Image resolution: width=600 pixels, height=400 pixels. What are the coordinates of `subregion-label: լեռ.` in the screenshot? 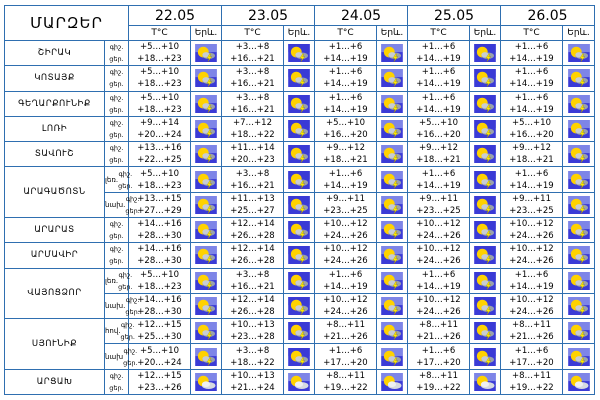 It's located at (112, 179).